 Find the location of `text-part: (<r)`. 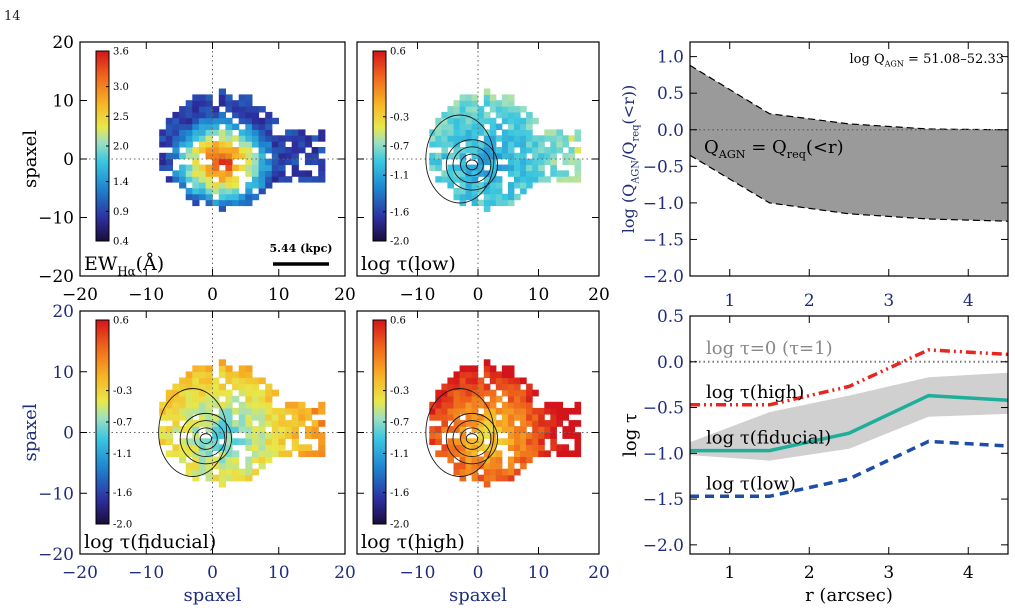

text-part: (<r) is located at coordinates (825, 147).